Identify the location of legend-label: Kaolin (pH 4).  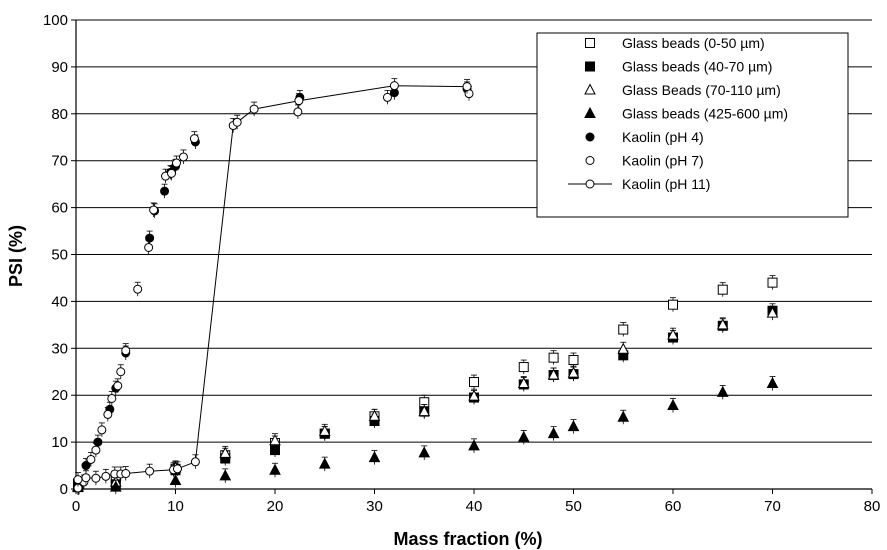
(663, 137).